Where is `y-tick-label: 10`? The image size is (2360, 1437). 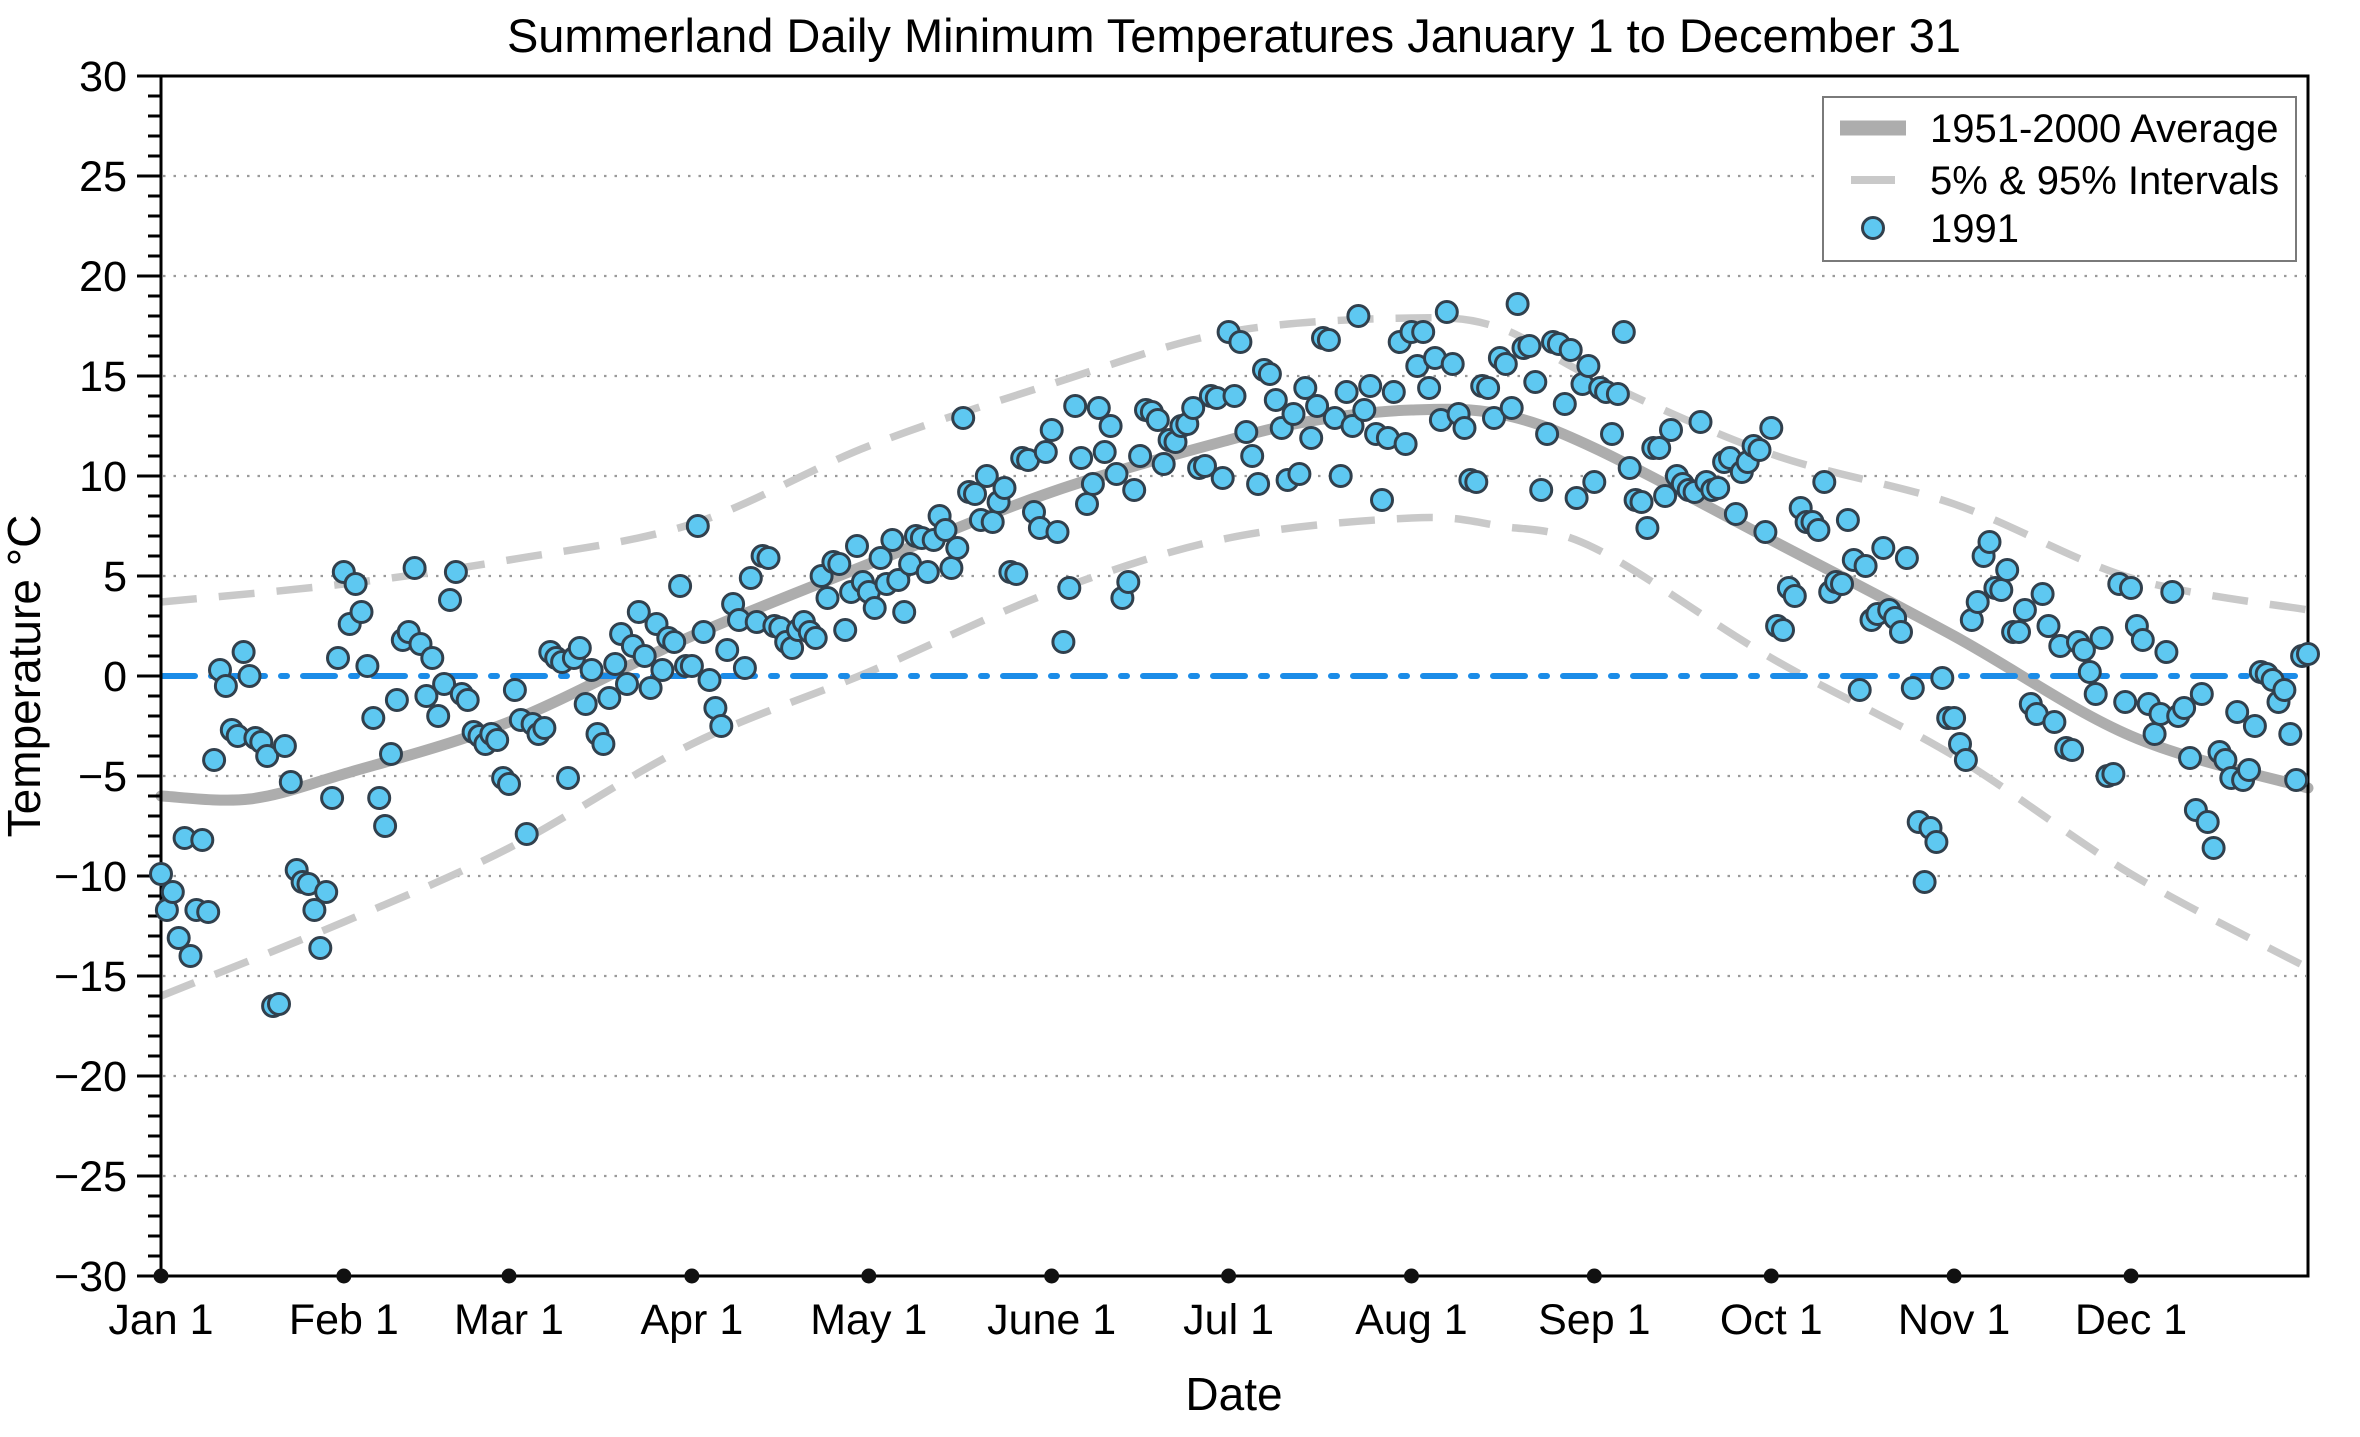
y-tick-label: 10 is located at coordinates (103, 477).